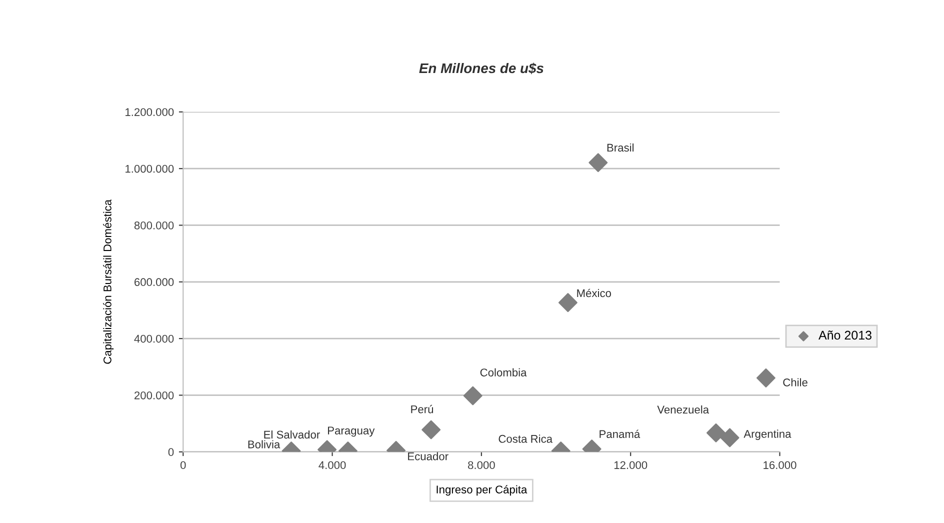 This screenshot has width=944, height=523. I want to click on annotation: El Salvador, so click(292, 434).